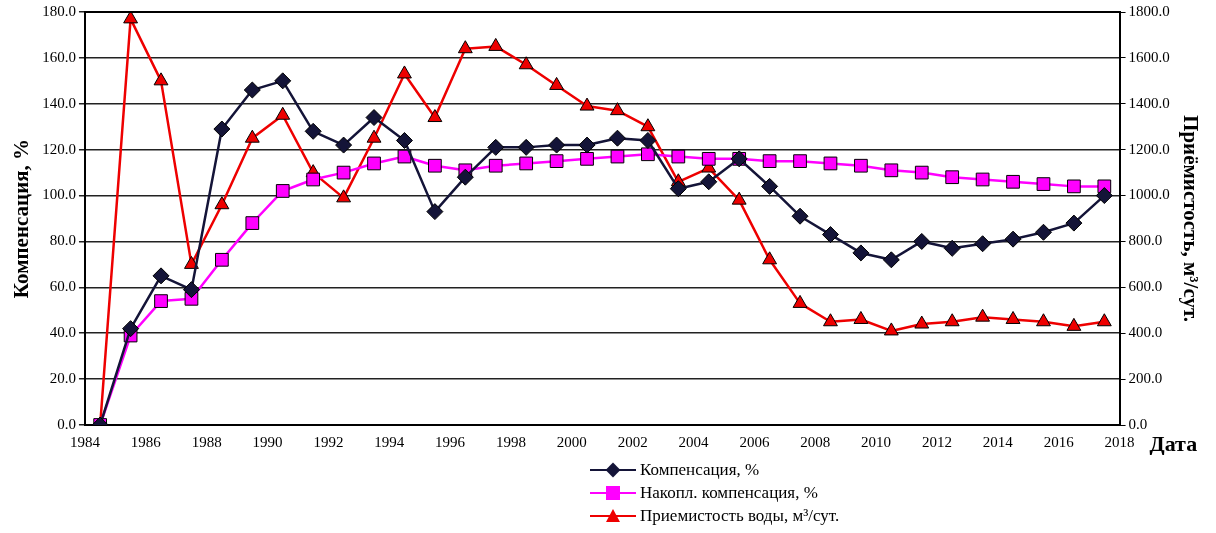  What do you see at coordinates (740, 516) in the screenshot?
I see `legend-label: Приемистость воды, м³/сут.` at bounding box center [740, 516].